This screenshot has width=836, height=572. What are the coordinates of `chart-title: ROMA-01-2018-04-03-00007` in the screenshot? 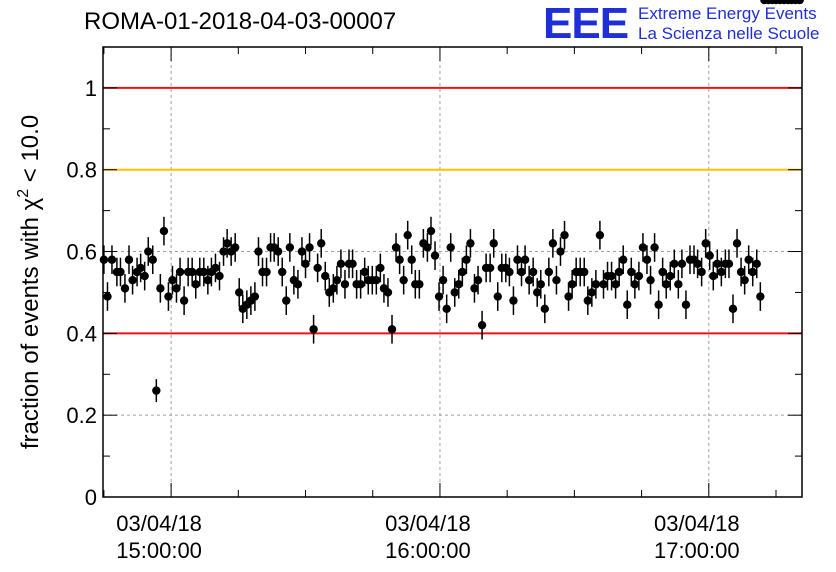 It's located at (240, 21).